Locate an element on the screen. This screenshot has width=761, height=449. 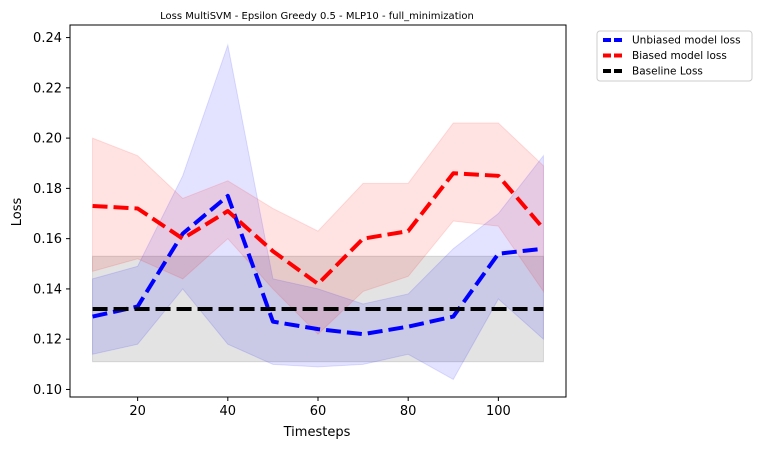
x-axis-label: Timesteps is located at coordinates (317, 432).